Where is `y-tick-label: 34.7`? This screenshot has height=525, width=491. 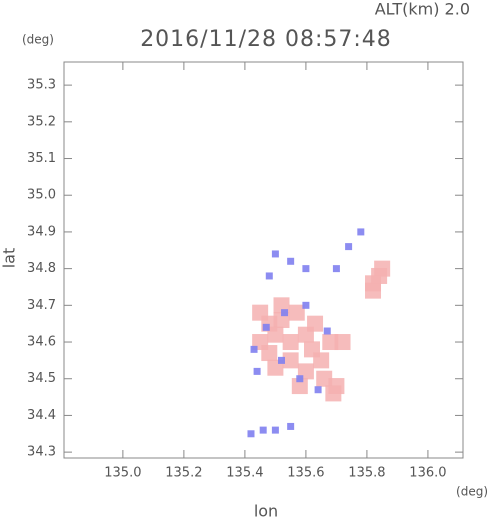
y-tick-label: 34.7 is located at coordinates (41, 305).